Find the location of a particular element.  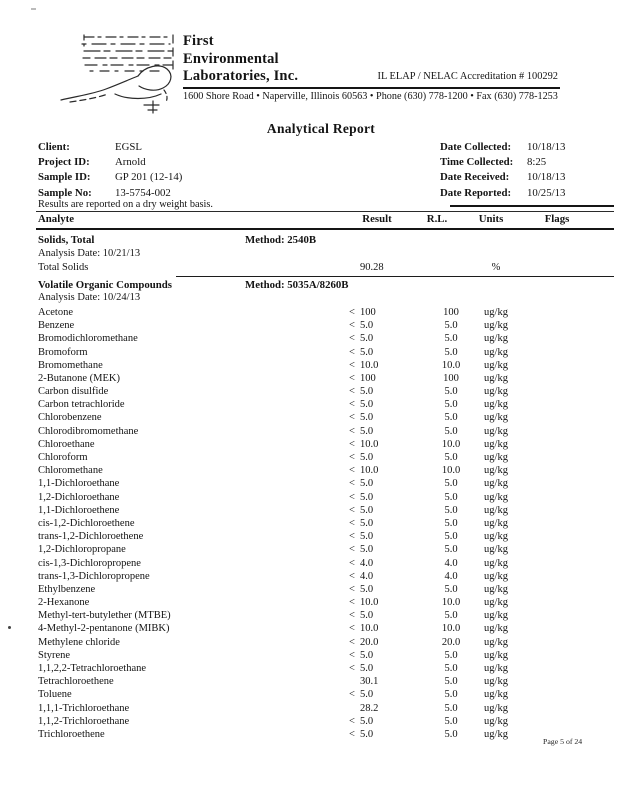

info-label: Date Received: is located at coordinates (475, 177).